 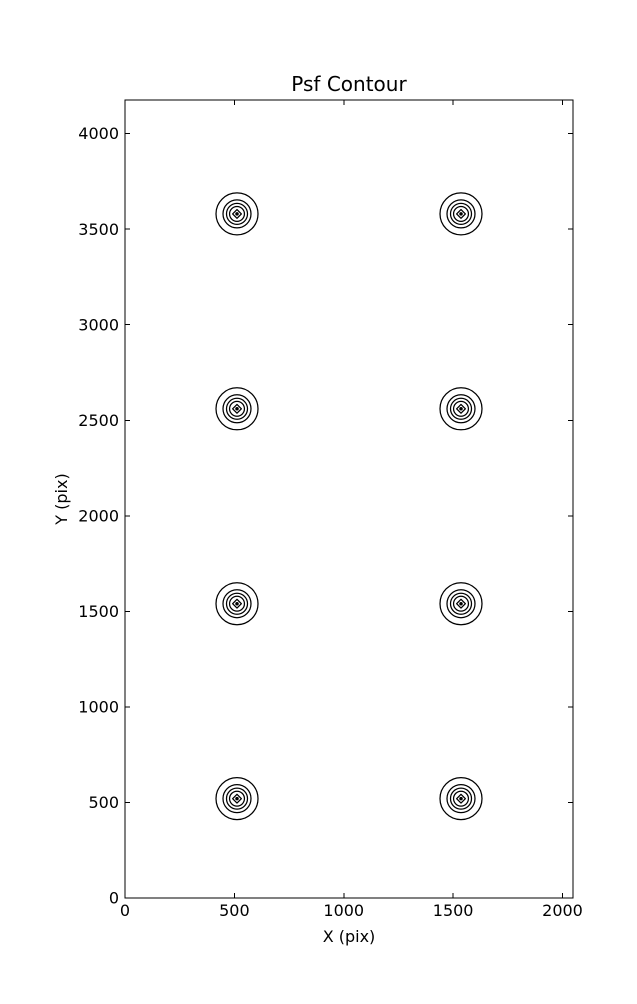 What do you see at coordinates (61, 499) in the screenshot?
I see `y-axis-label: Y (pix)` at bounding box center [61, 499].